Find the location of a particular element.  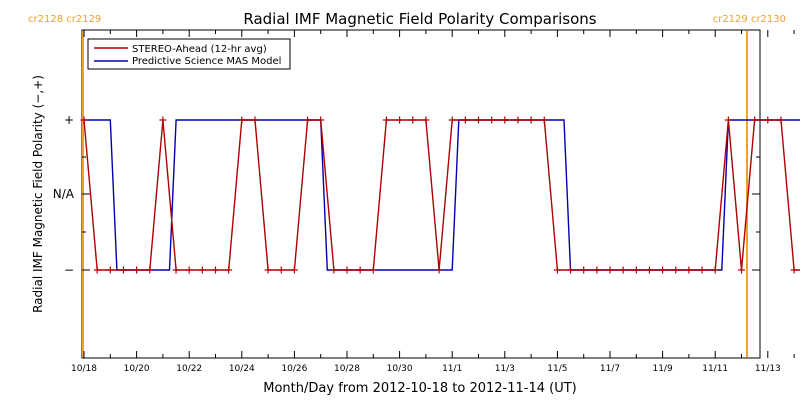

x-tick-label: 11/9 is located at coordinates (662, 369).